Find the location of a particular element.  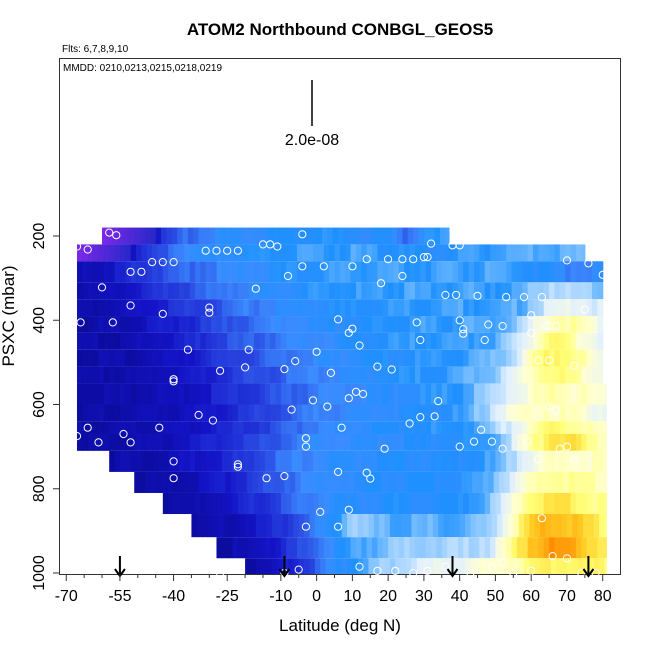

flights-note: Flts: 6,7,8,9,10 is located at coordinates (95, 49).